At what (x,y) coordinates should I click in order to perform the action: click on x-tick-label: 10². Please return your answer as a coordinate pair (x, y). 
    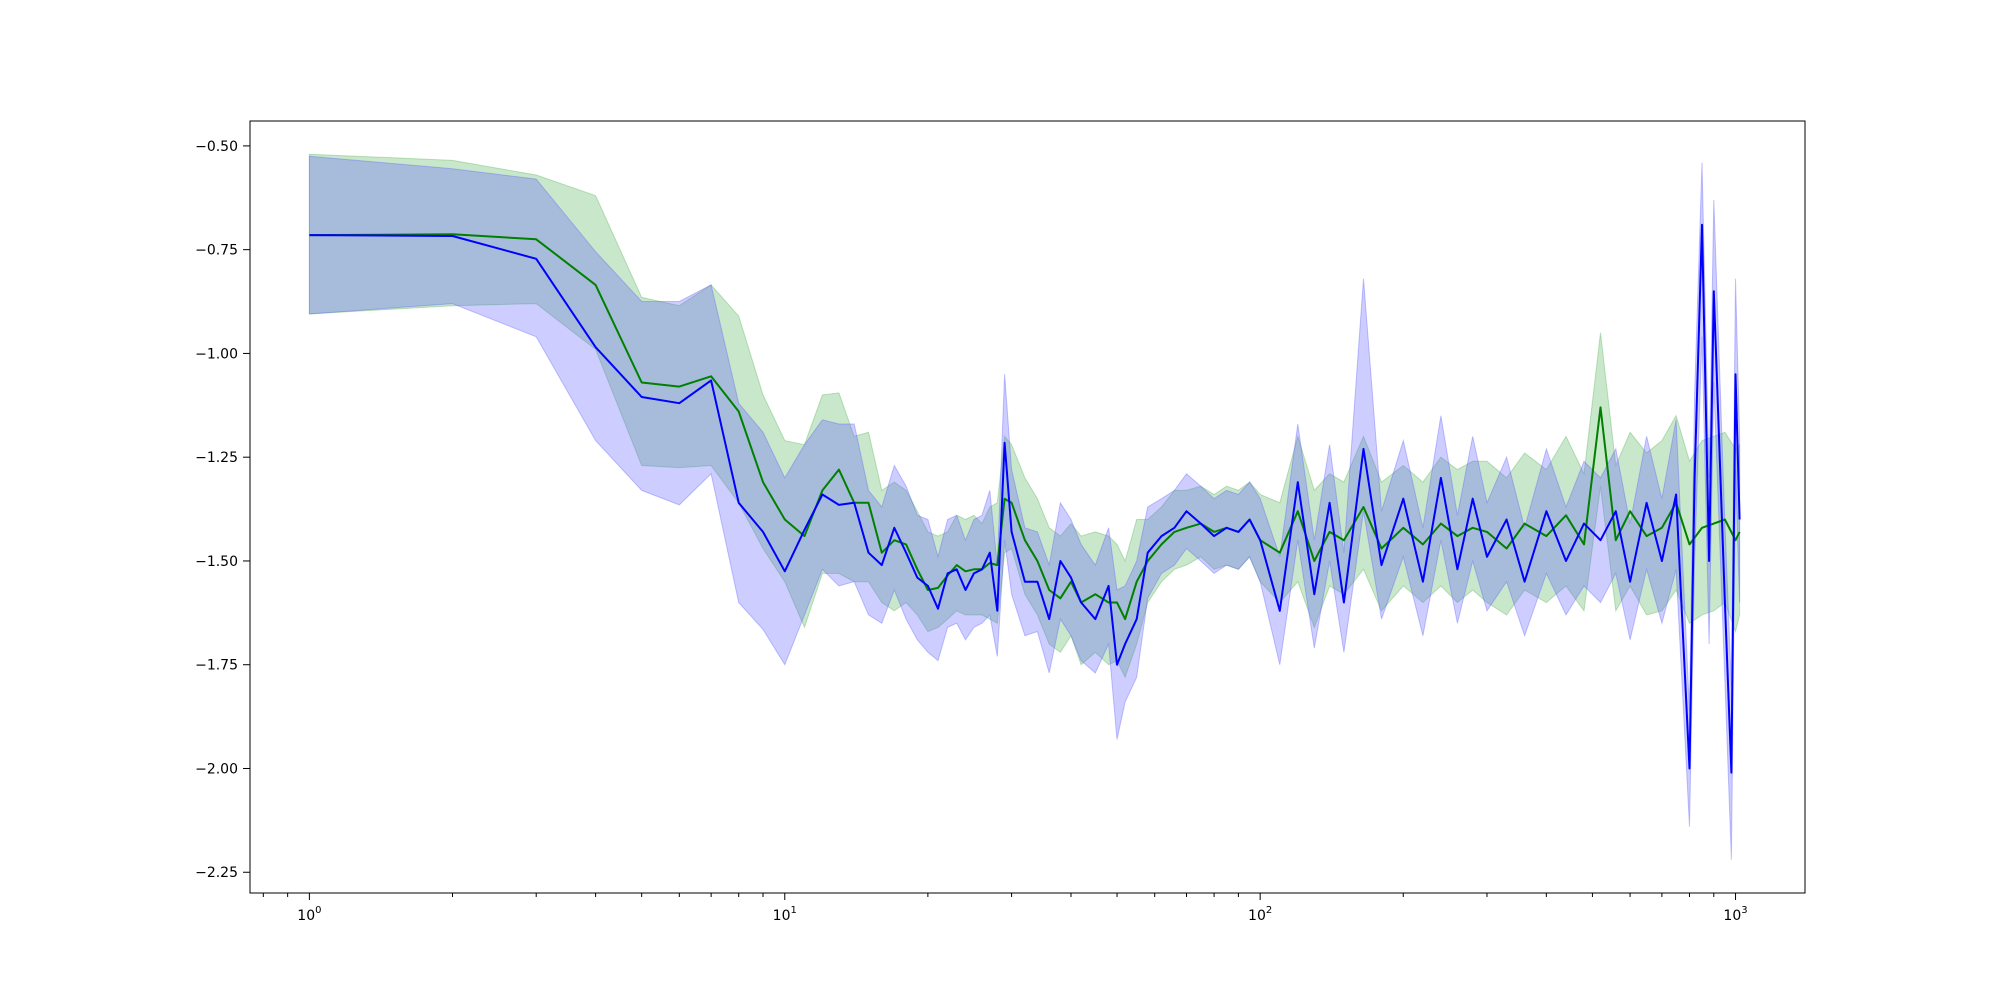
    Looking at the image, I should click on (1260, 914).